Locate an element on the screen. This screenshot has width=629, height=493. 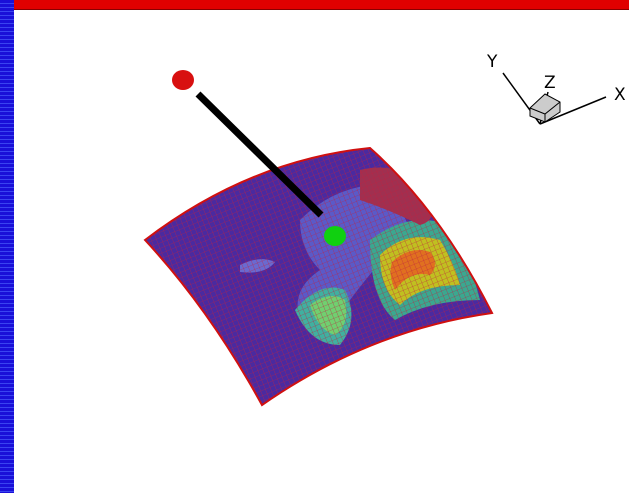
side-strip is located at coordinates (7, 246).